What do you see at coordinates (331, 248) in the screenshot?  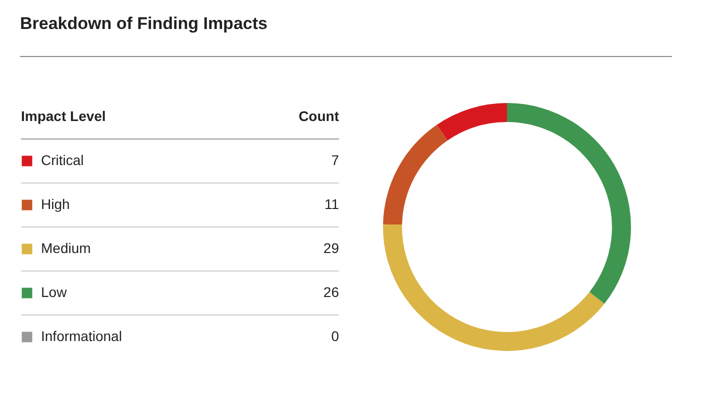 I see `data-label: 29` at bounding box center [331, 248].